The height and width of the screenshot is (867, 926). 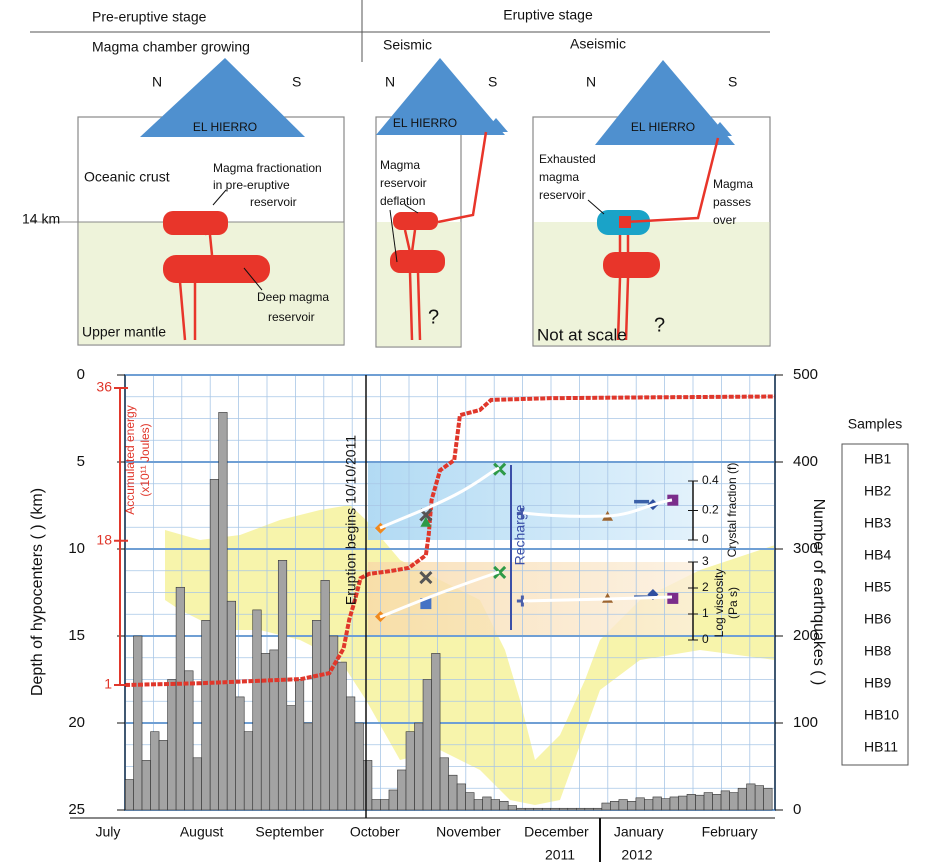 I want to click on legend-label: HB5, so click(x=877, y=587).